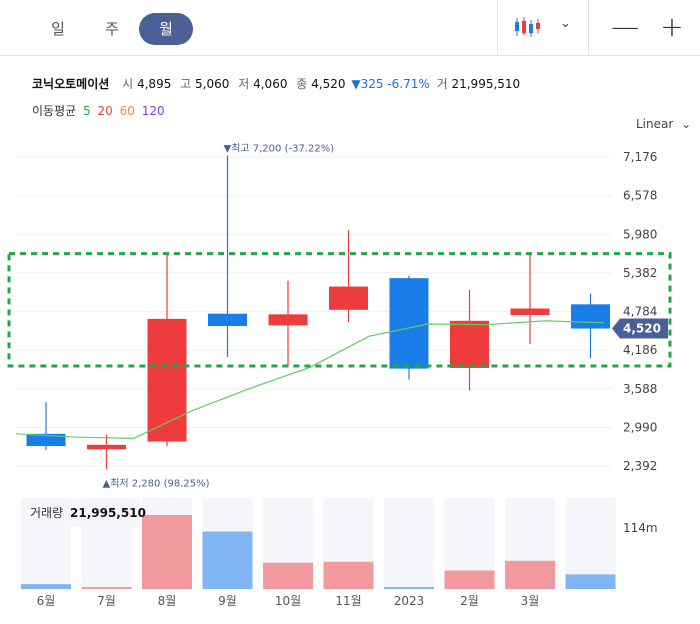 The height and width of the screenshot is (624, 700). What do you see at coordinates (640, 273) in the screenshot?
I see `y-tick-label: 5,382` at bounding box center [640, 273].